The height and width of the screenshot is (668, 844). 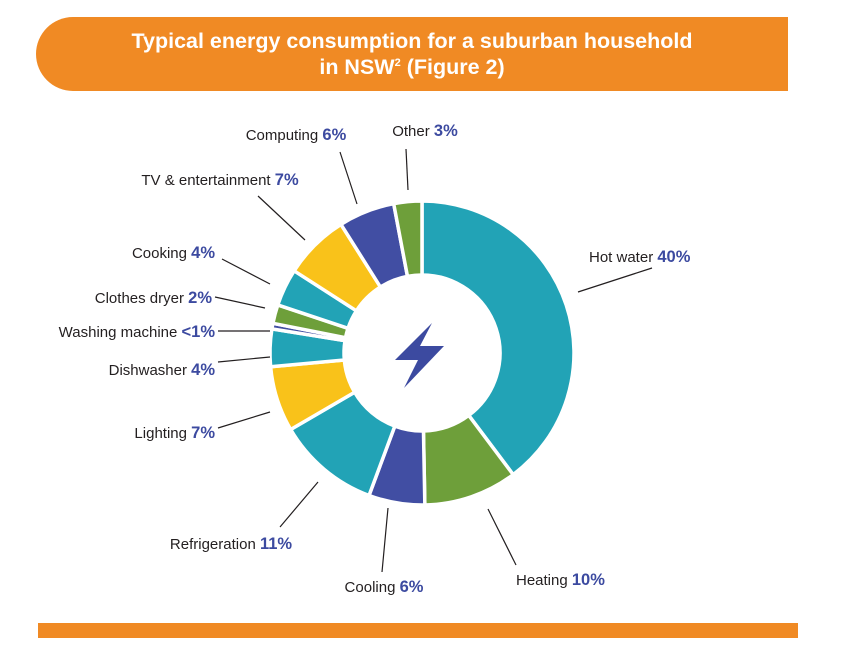 What do you see at coordinates (357, 67) in the screenshot?
I see `chart-title-line2-main: in NSW` at bounding box center [357, 67].